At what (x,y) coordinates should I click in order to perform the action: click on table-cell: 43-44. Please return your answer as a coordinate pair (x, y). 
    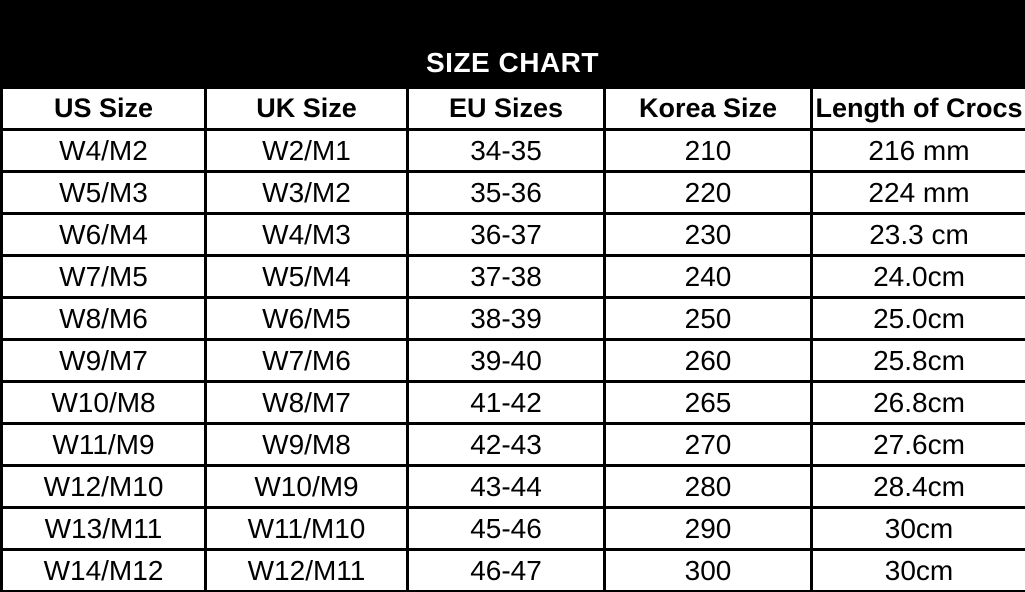
    Looking at the image, I should click on (506, 486).